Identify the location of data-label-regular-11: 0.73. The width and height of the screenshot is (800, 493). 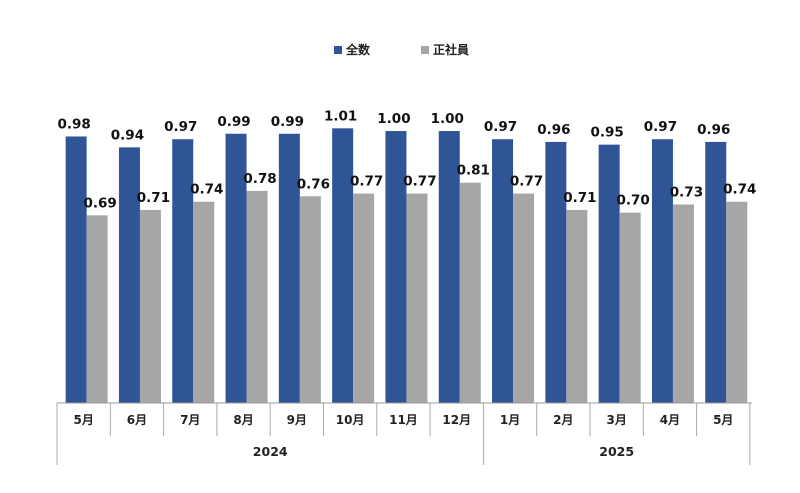
(686, 192).